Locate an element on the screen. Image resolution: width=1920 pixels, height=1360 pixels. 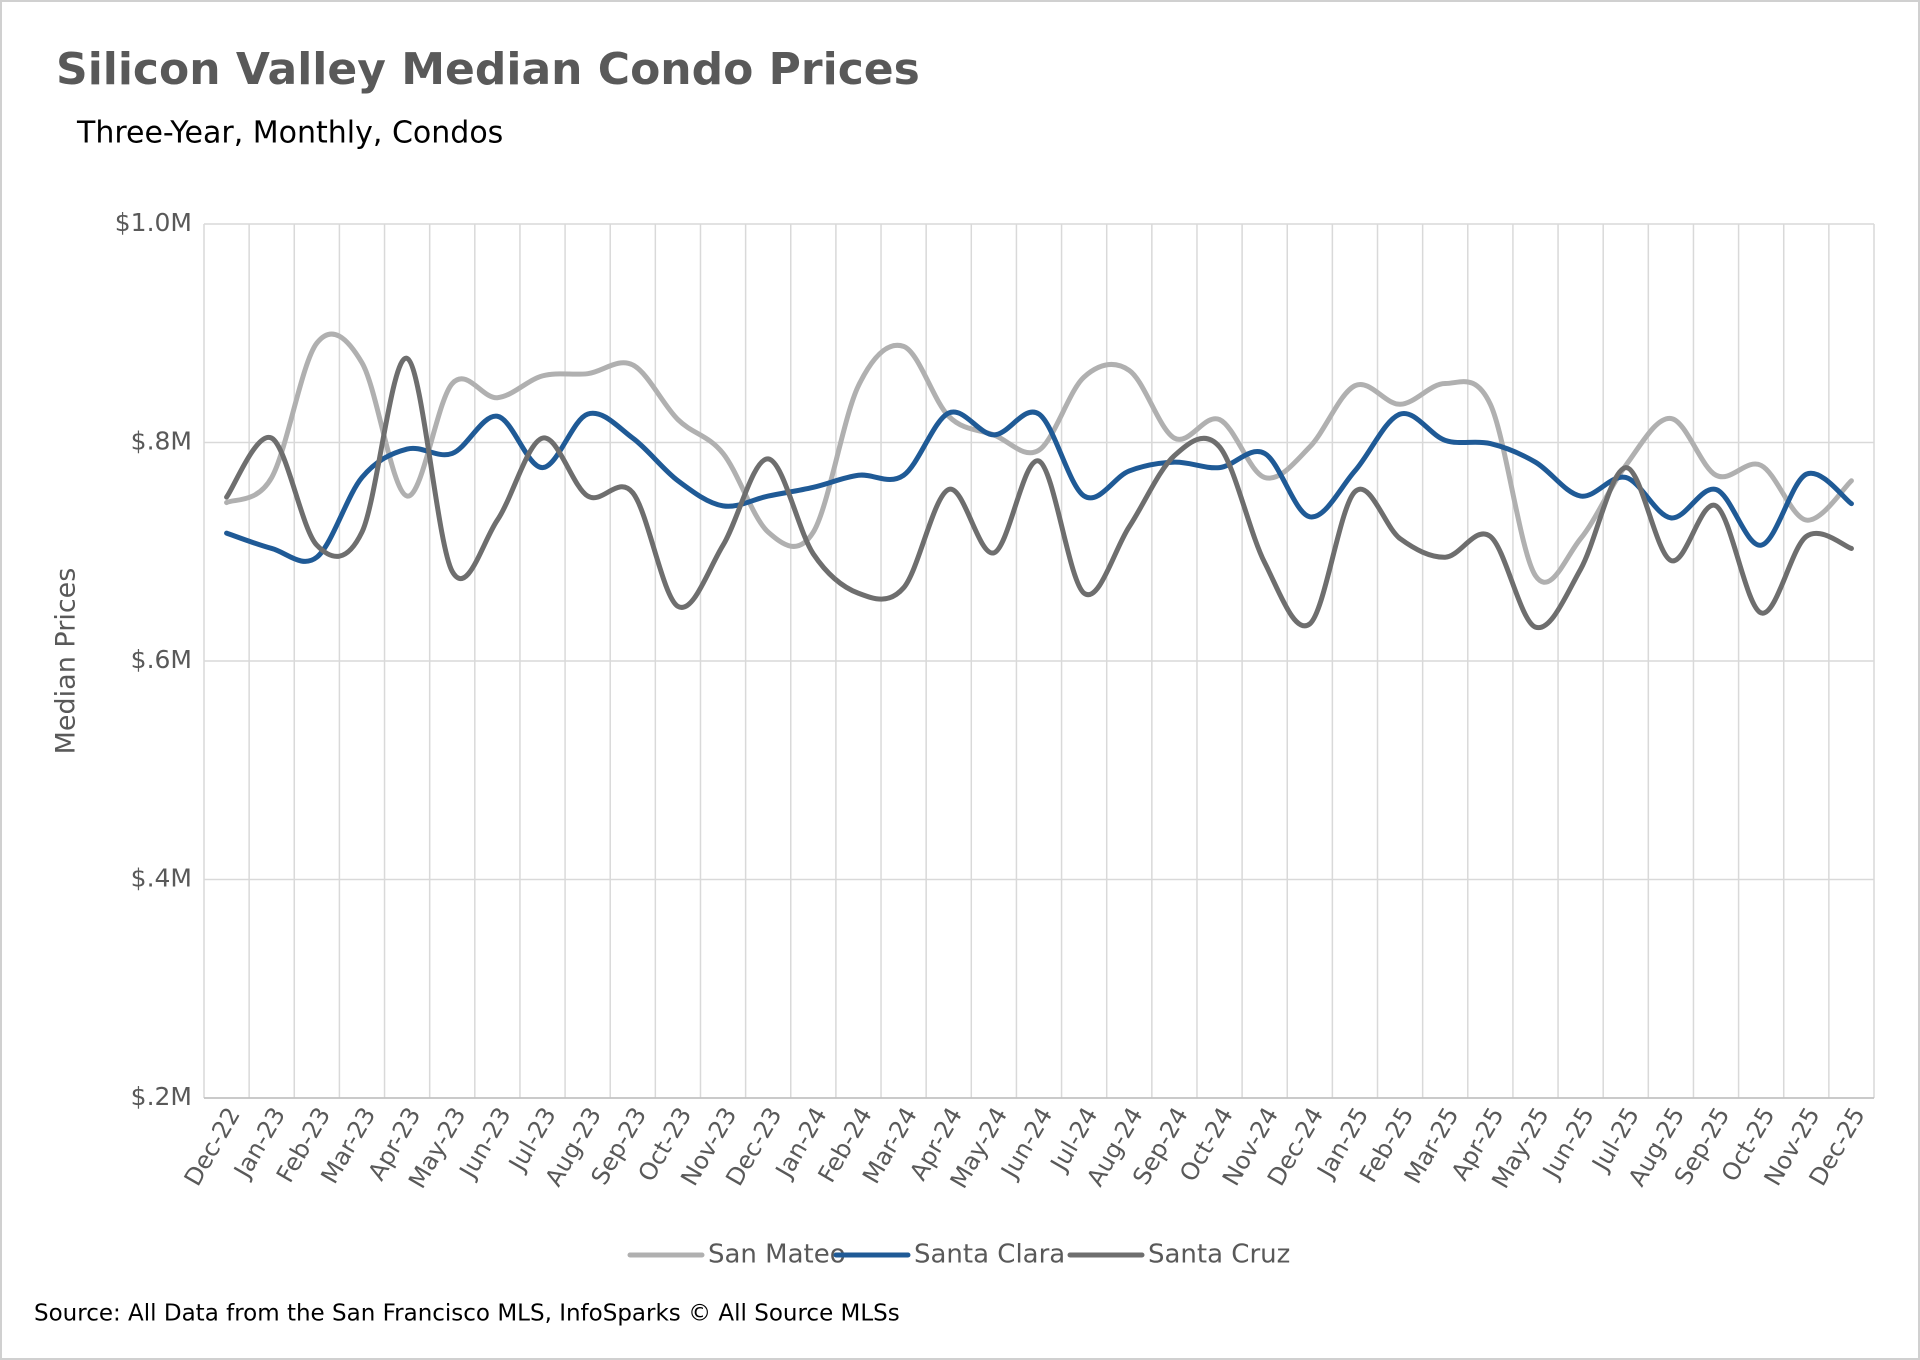
y-axis-title: Median Prices is located at coordinates (66, 661).